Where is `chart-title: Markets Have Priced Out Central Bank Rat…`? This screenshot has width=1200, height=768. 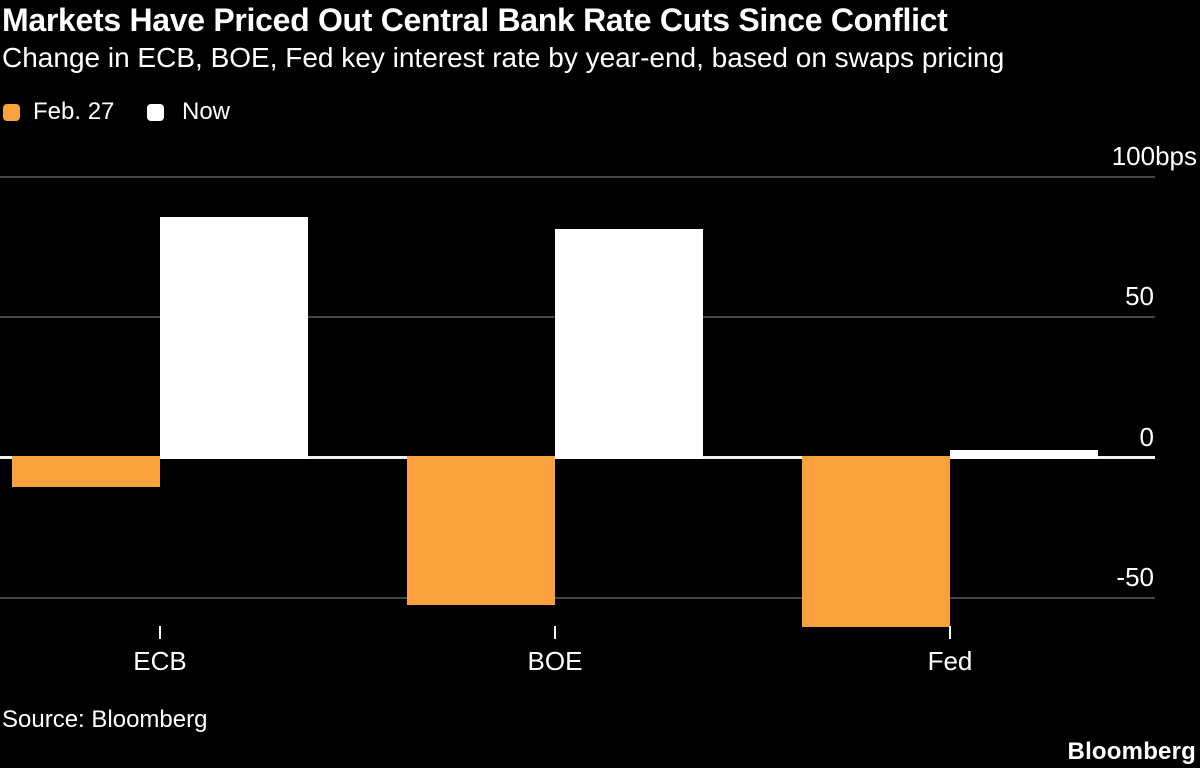
chart-title: Markets Have Priced Out Central Bank Rat… is located at coordinates (475, 20).